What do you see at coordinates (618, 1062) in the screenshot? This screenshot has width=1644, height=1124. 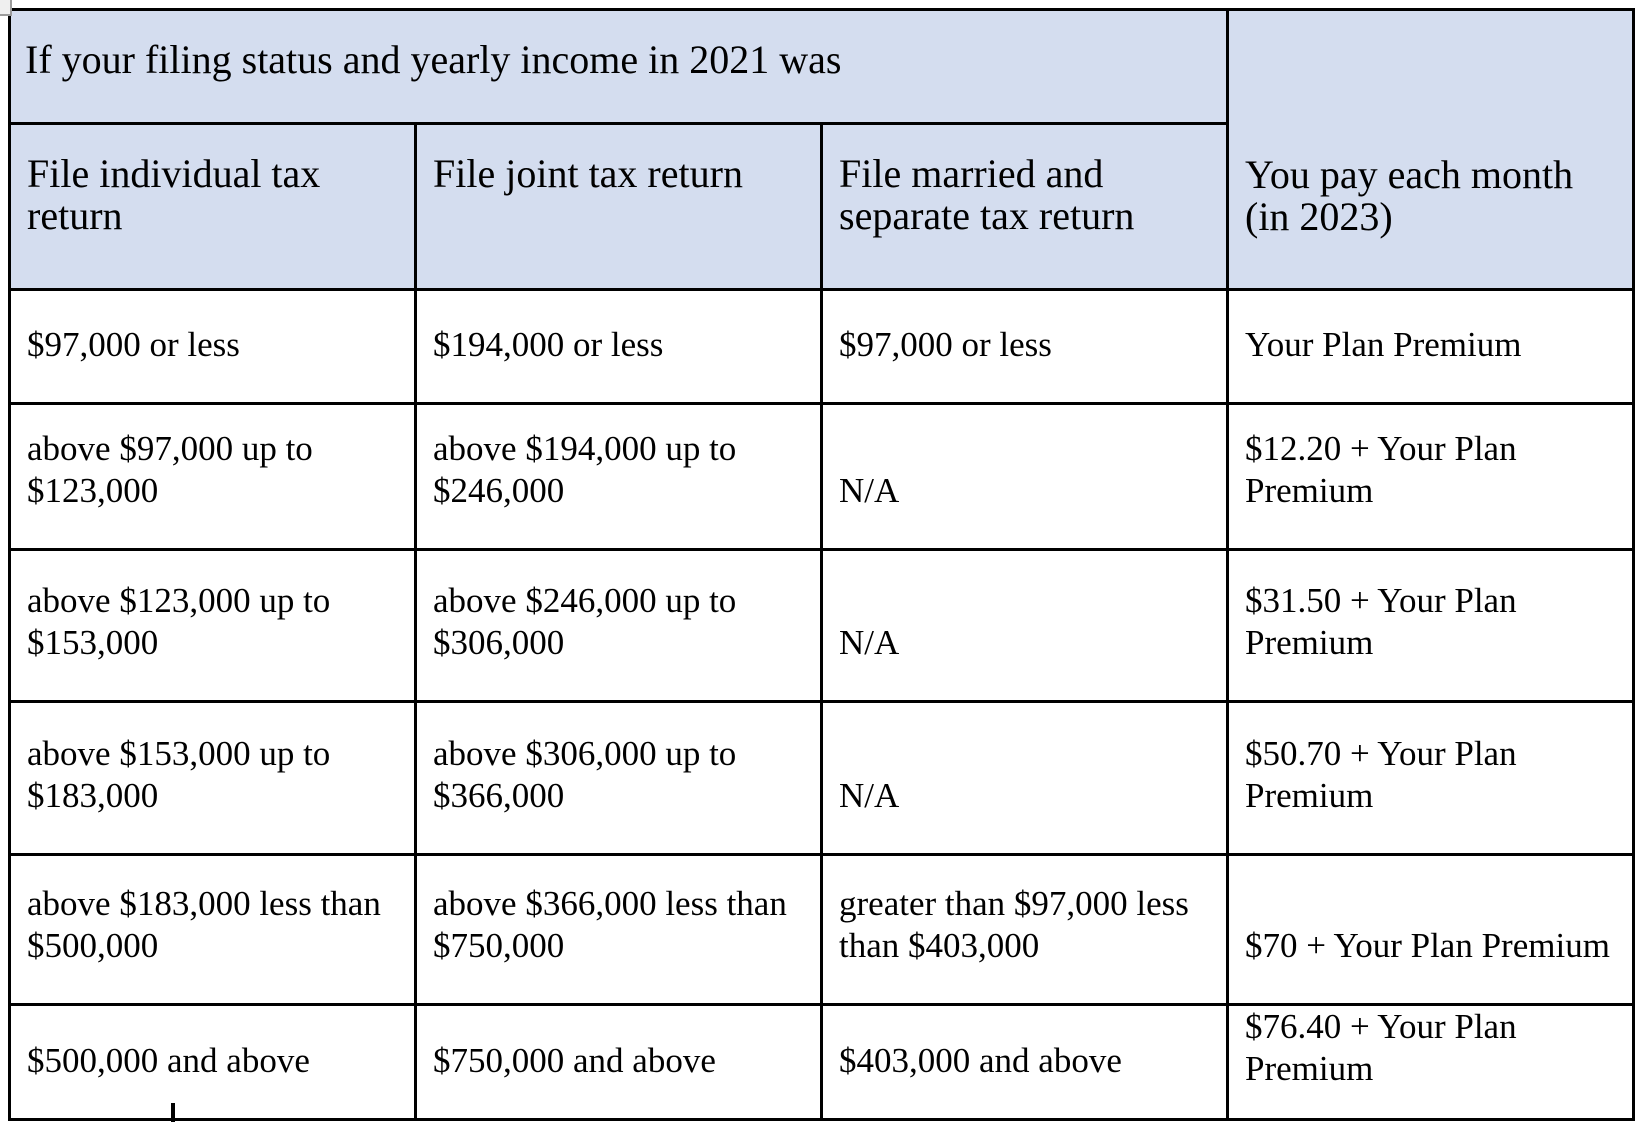 I see `cell-joint: $750,000 and above` at bounding box center [618, 1062].